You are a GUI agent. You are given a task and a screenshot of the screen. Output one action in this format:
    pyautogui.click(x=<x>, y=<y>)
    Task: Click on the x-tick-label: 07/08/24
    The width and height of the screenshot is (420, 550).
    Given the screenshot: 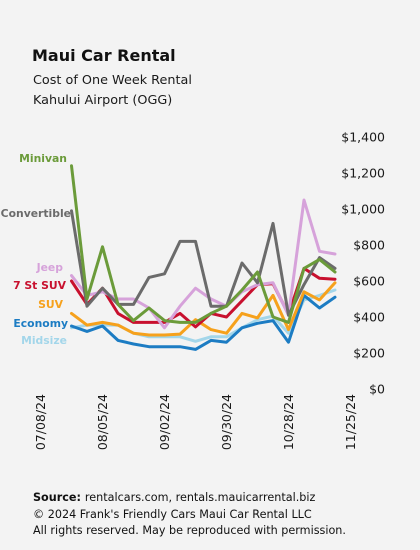 What is the action you would take?
    pyautogui.click(x=40, y=422)
    